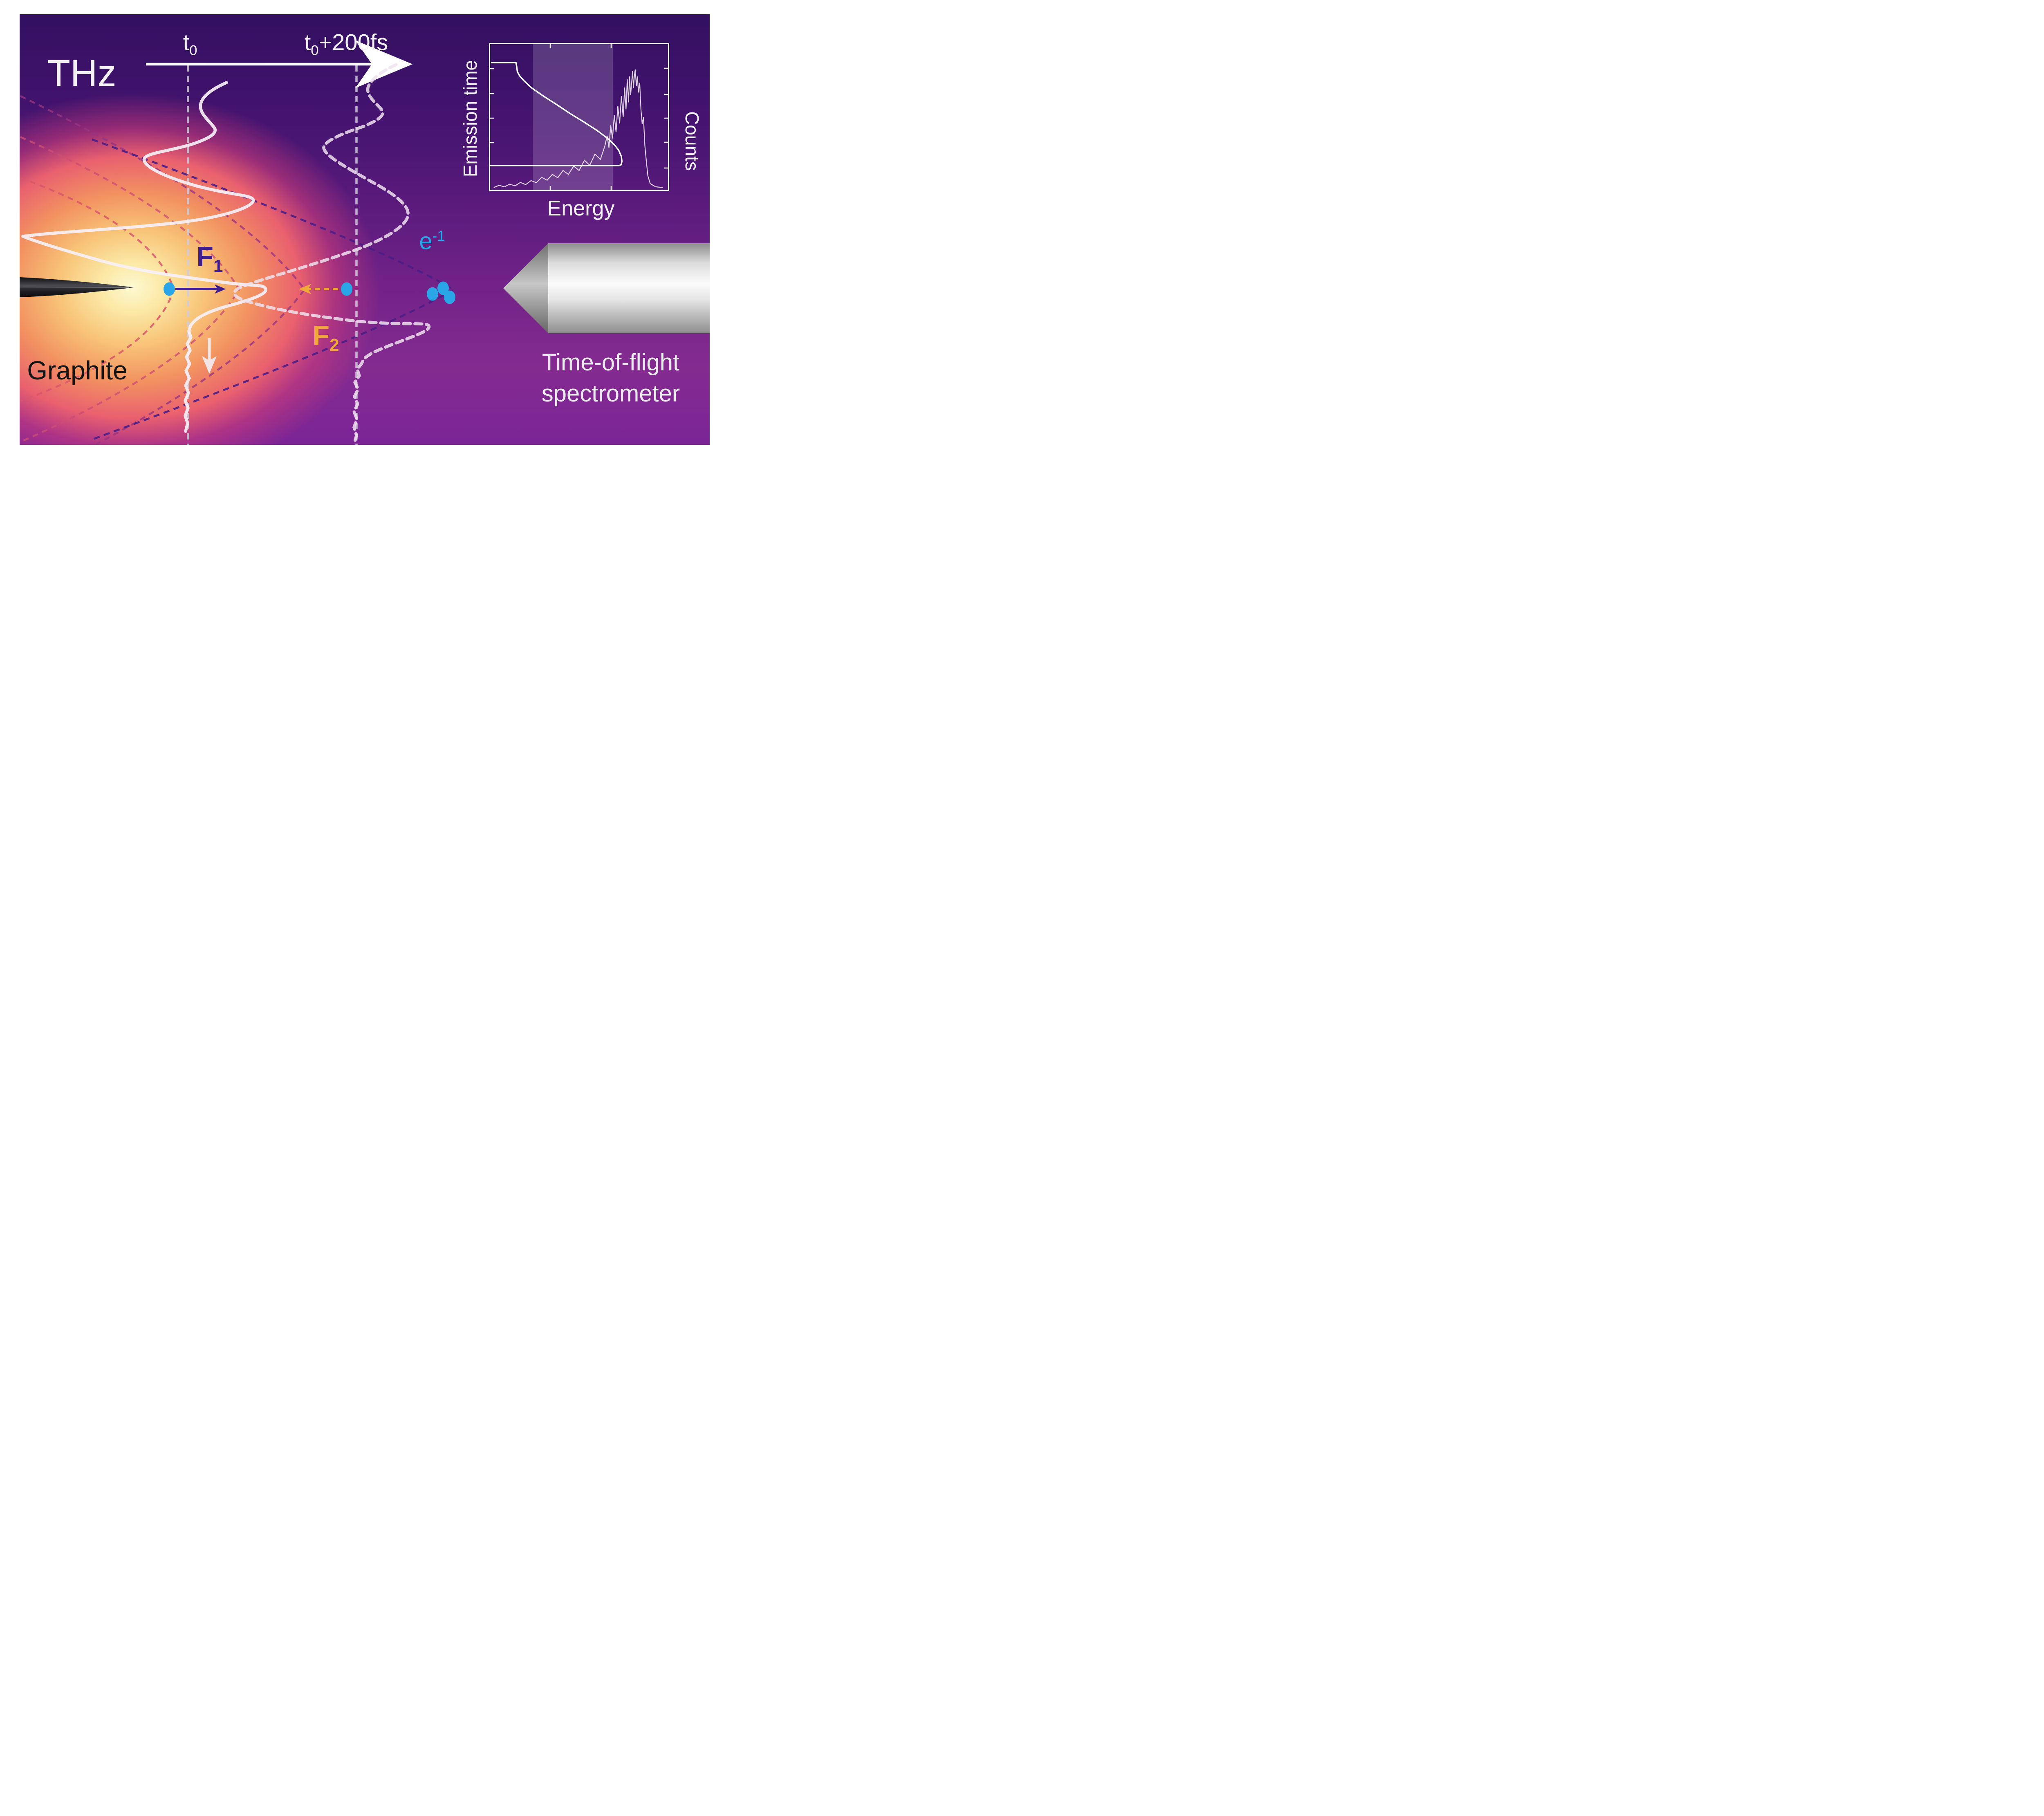  What do you see at coordinates (611, 393) in the screenshot?
I see `spectrometer-label-line2: spectrometer` at bounding box center [611, 393].